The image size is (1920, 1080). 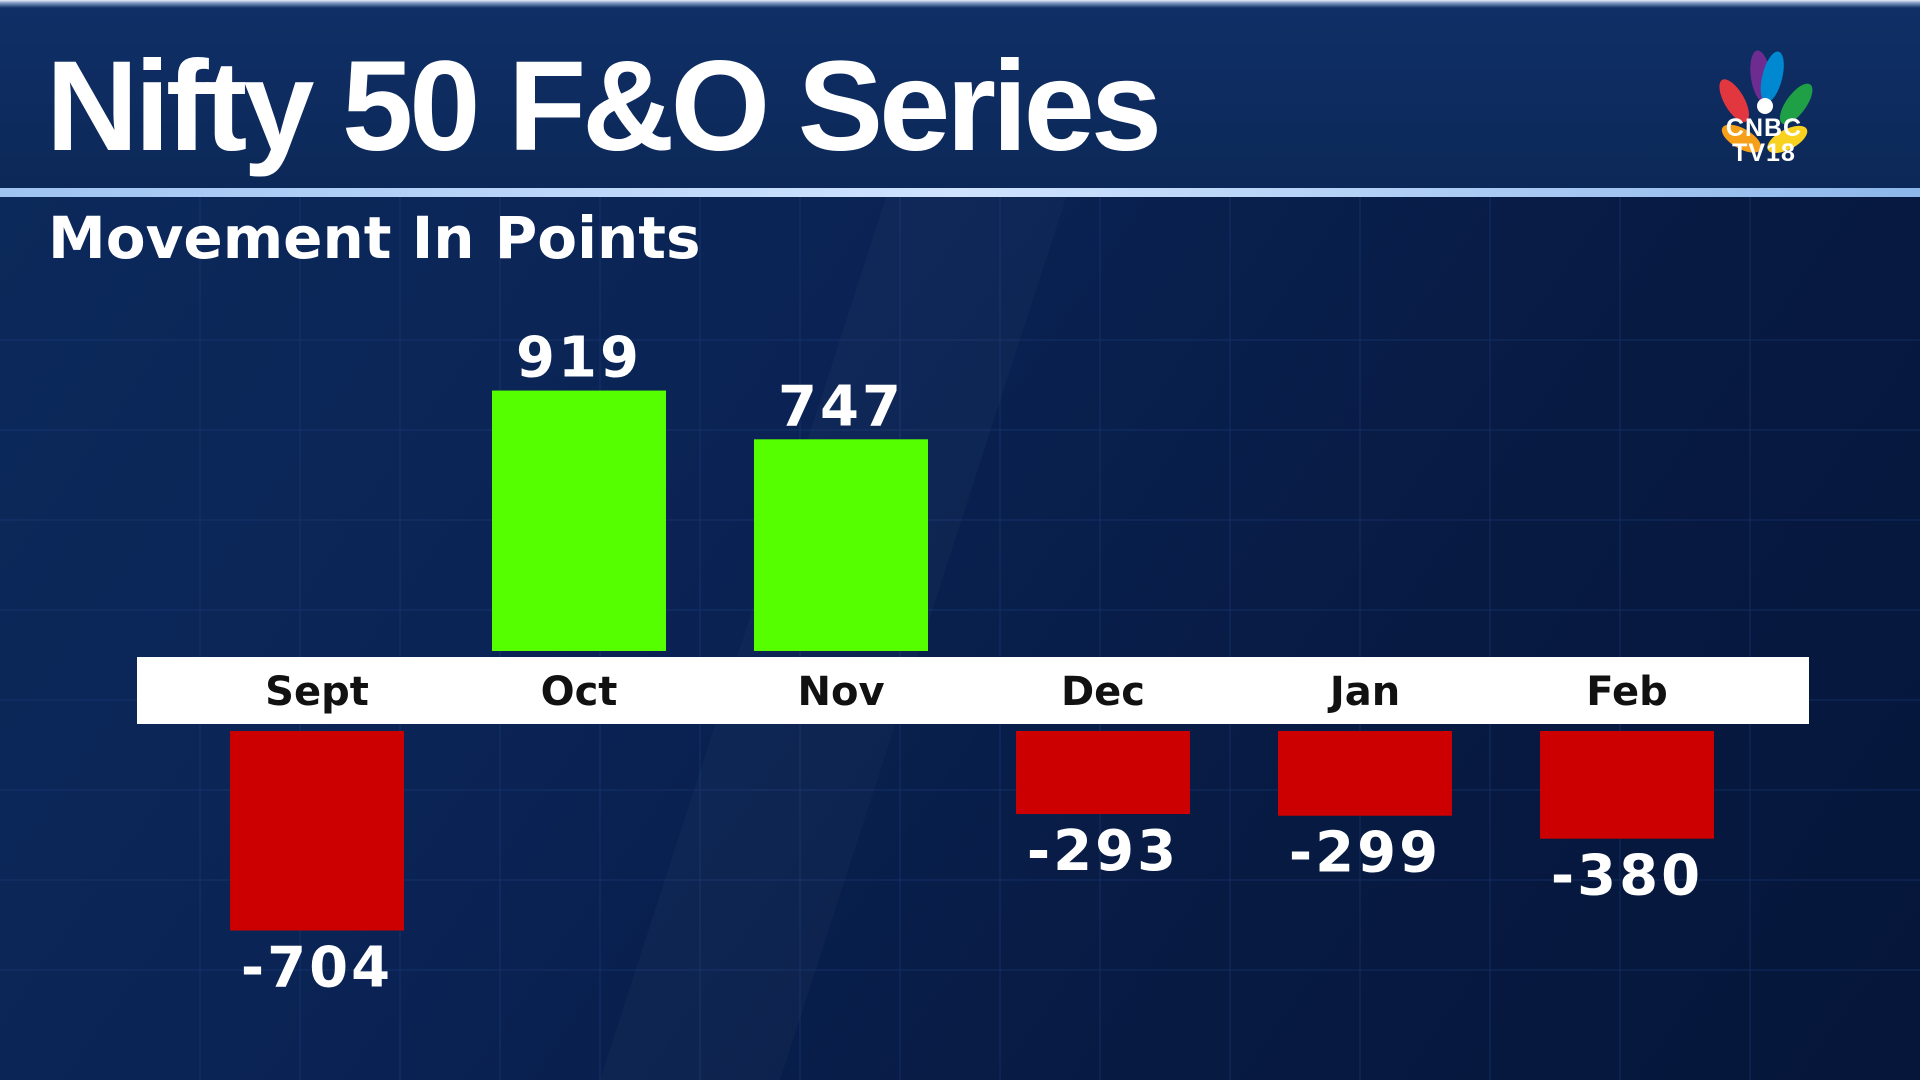 I want to click on bar-jan, so click(x=1365, y=773).